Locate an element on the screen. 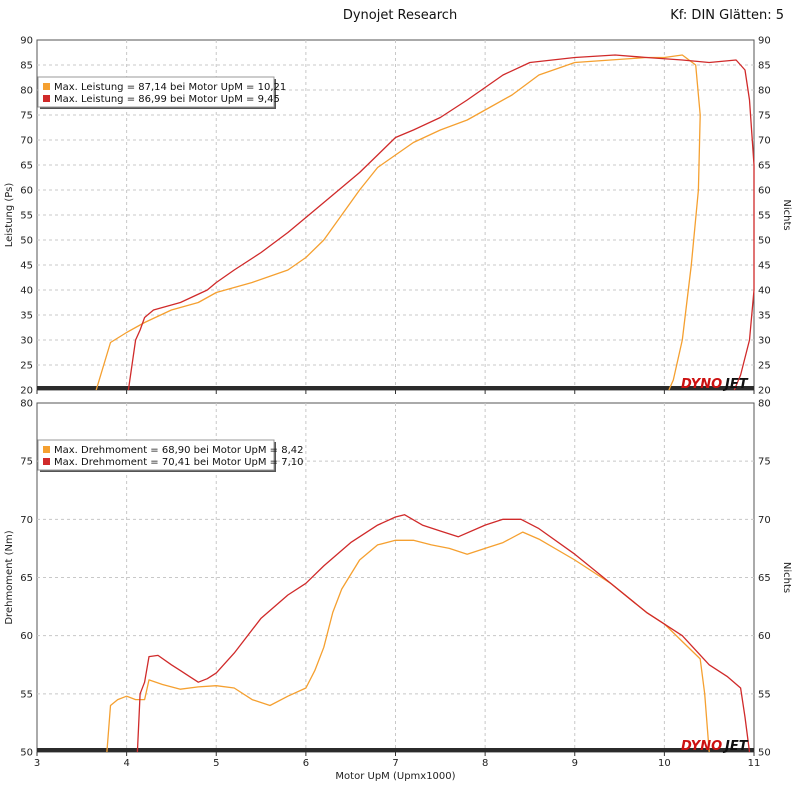  torque-legend-box is located at coordinates (156, 455).